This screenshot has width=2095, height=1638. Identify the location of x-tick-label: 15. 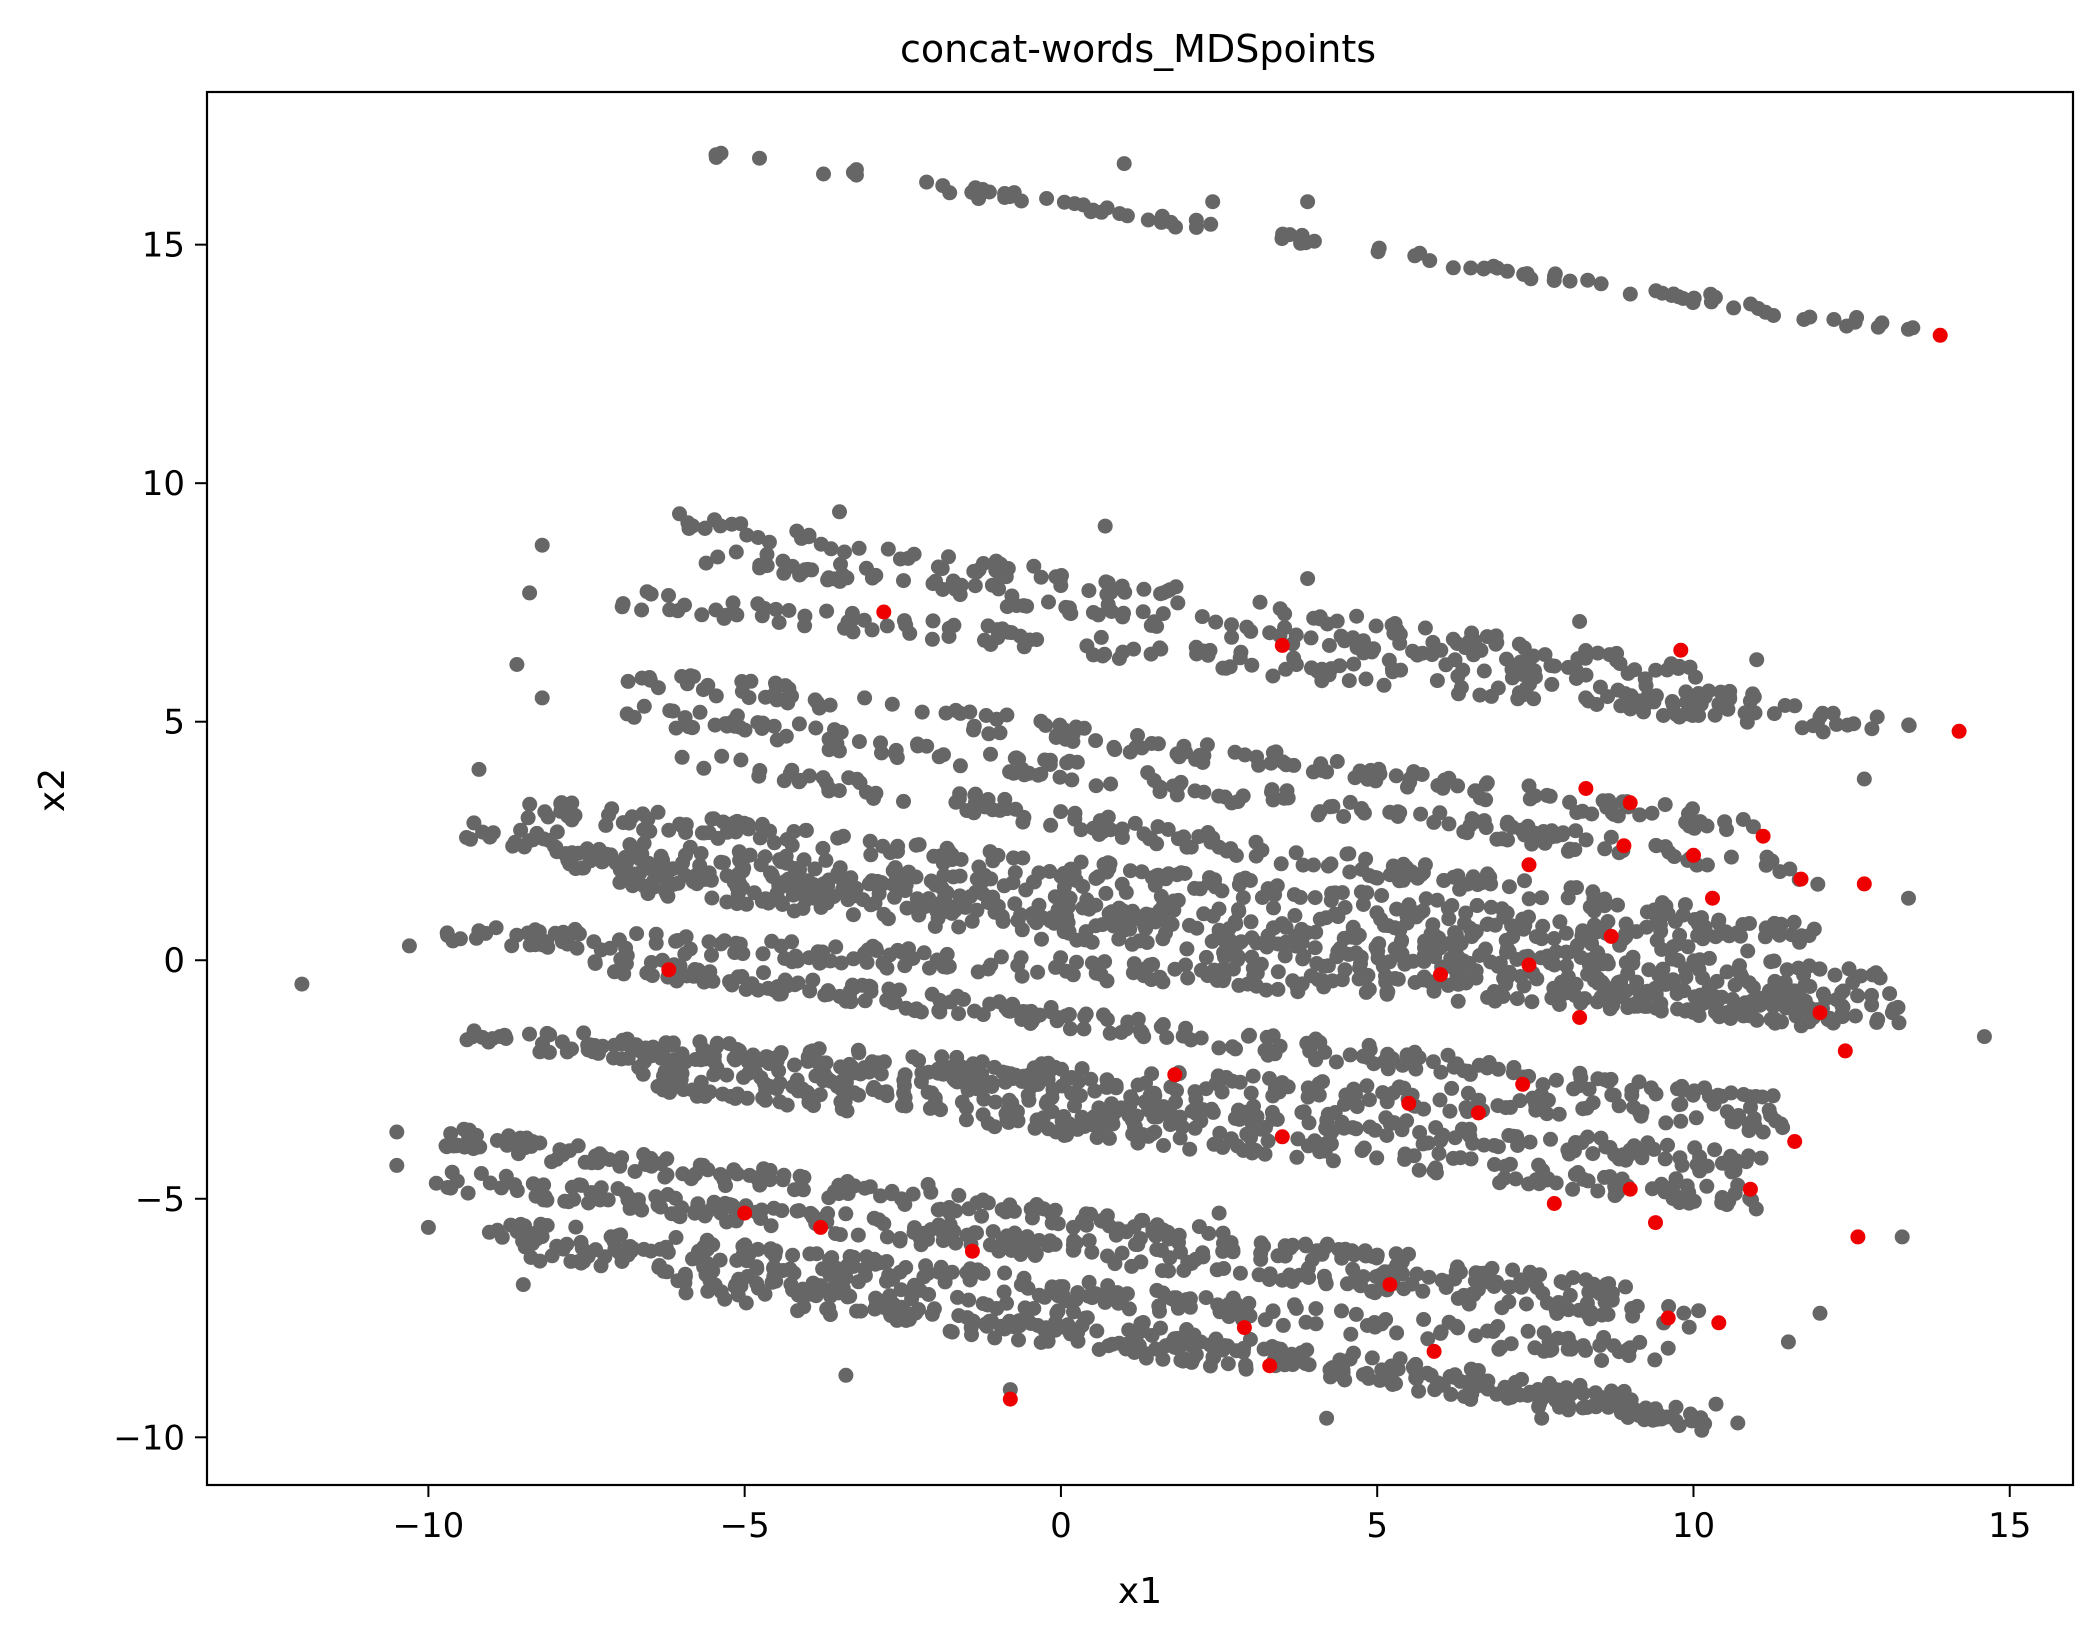
(2009, 1526).